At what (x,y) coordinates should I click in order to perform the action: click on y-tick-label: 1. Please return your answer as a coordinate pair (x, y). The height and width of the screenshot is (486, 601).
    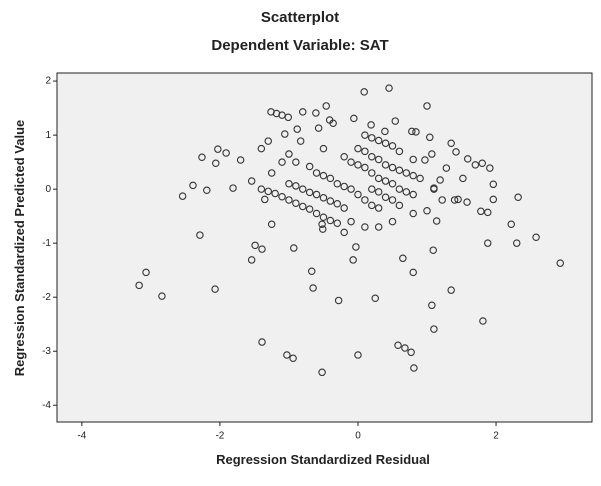
    Looking at the image, I should click on (48, 135).